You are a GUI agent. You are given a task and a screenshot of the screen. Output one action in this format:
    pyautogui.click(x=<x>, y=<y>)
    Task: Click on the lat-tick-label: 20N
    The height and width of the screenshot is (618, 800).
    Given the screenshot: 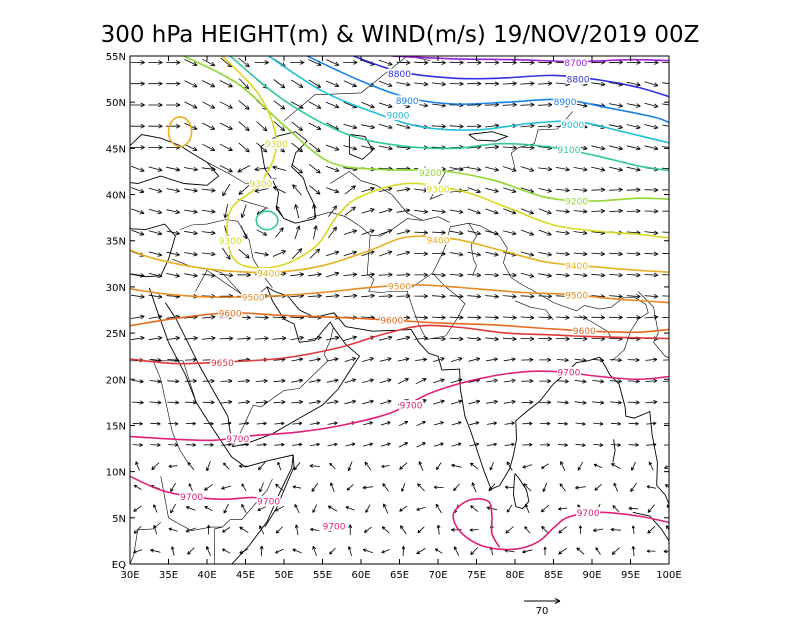 What is the action you would take?
    pyautogui.click(x=116, y=380)
    